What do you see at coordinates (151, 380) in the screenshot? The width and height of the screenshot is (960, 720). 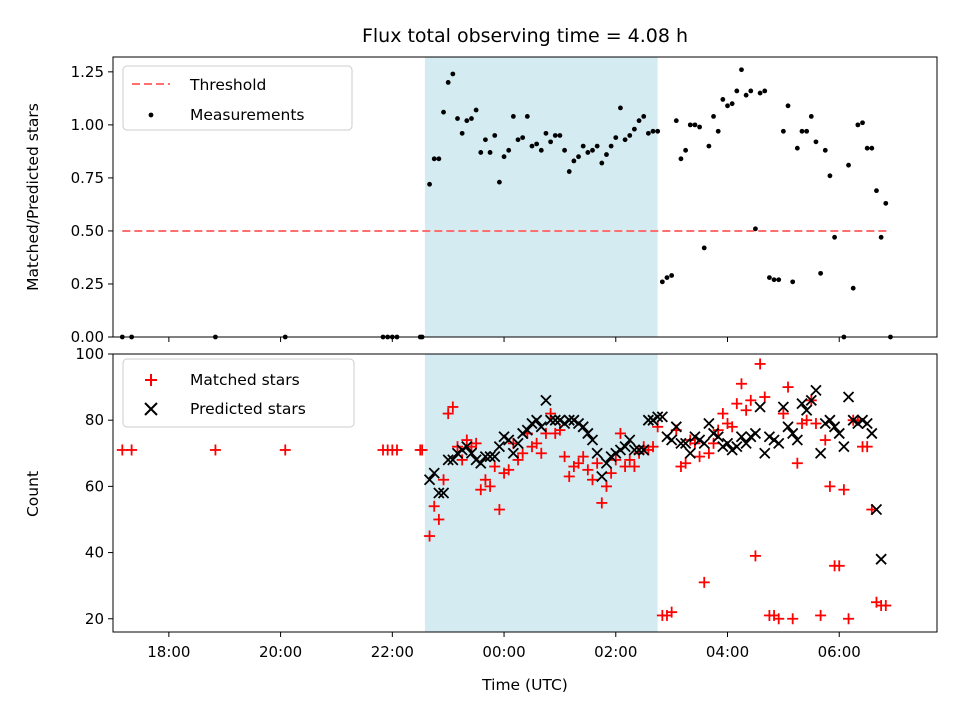 I see `legend-matched-swatch` at bounding box center [151, 380].